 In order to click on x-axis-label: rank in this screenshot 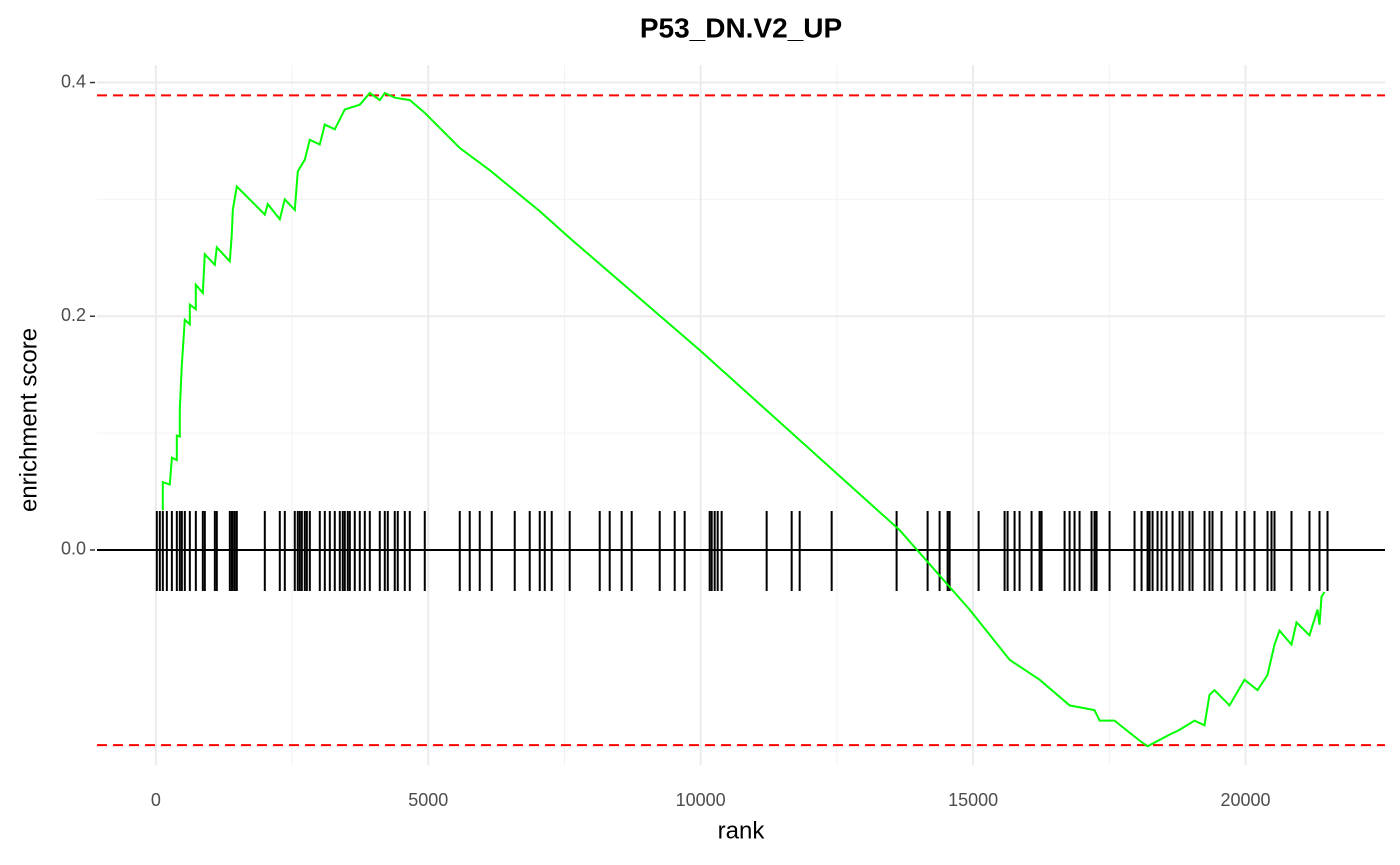, I will do `click(742, 830)`.